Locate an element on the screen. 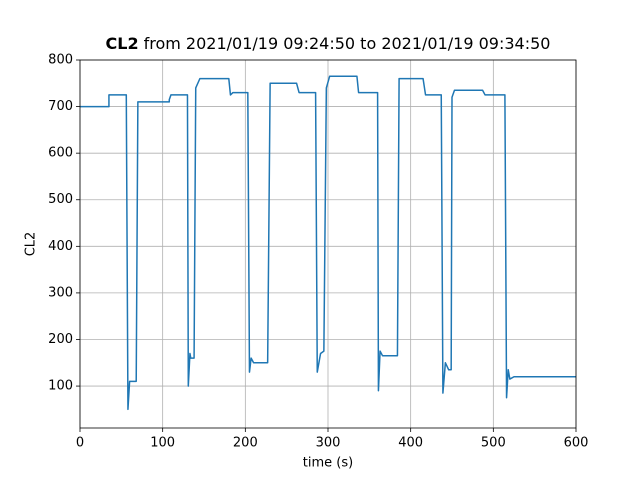  y-tick-label: 700 is located at coordinates (60, 106).